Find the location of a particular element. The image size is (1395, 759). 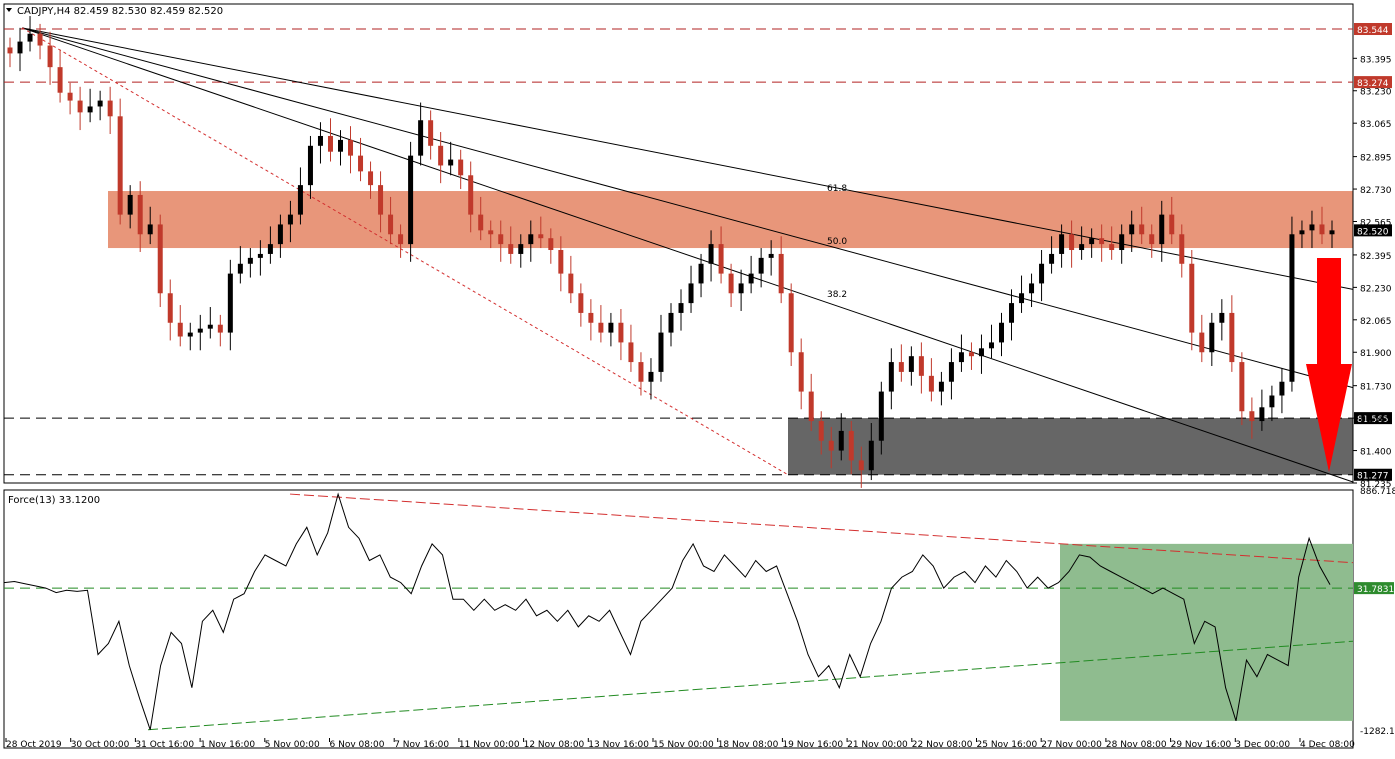

x-tick-label: 15 Nov 00:00 is located at coordinates (683, 745).